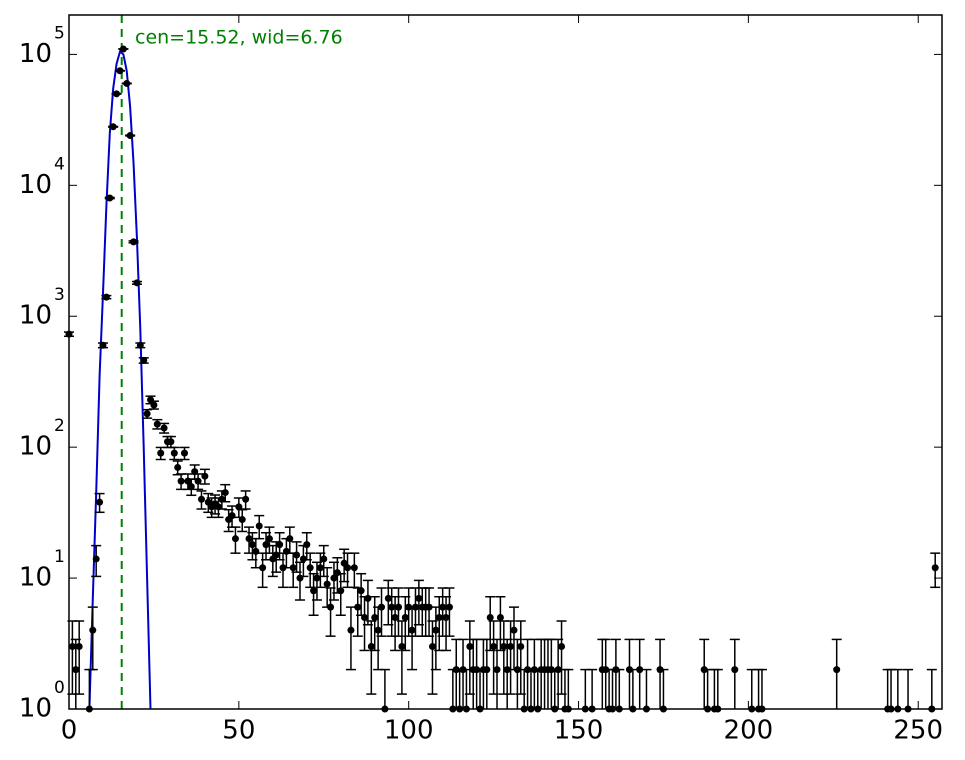 Image resolution: width=965 pixels, height=760 pixels. I want to click on x-tick-label: 250, so click(918, 731).